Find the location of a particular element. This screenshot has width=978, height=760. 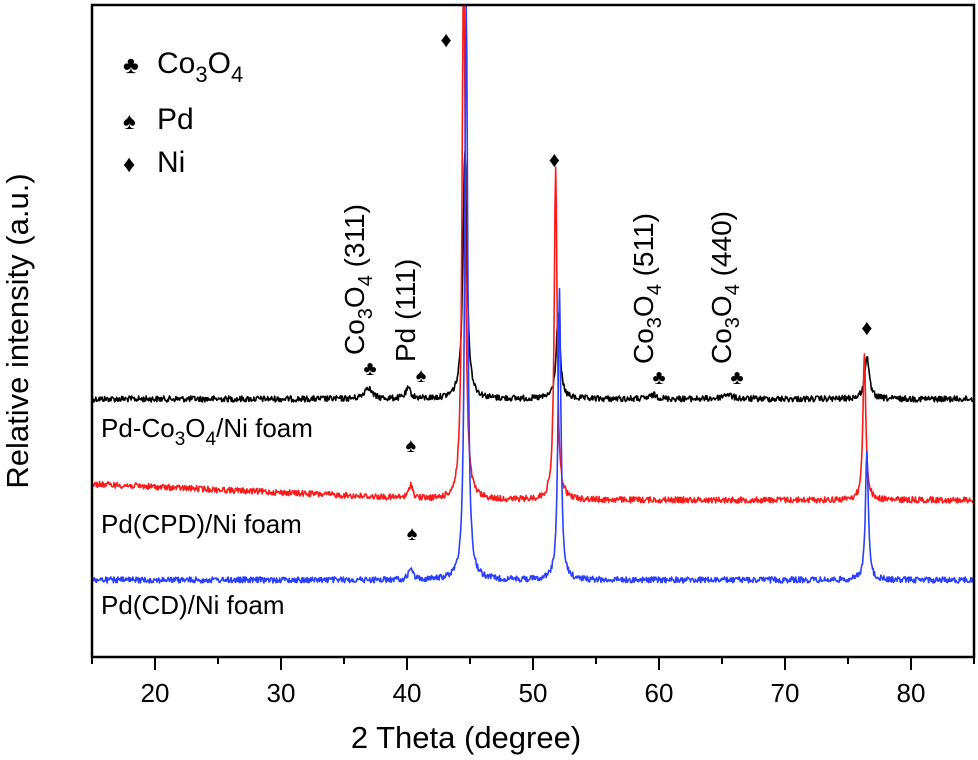

x-axis: 20 30 40 50 60 70 80 is located at coordinates (533, 682).